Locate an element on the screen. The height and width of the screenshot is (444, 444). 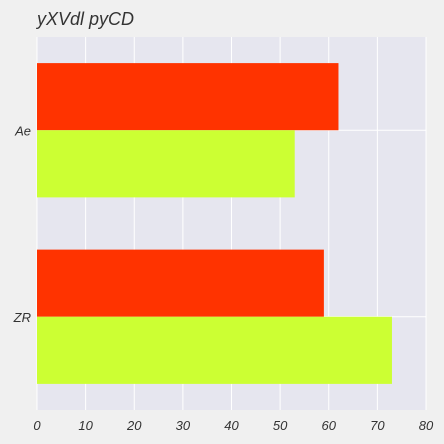
x-tick-label: 80 is located at coordinates (426, 425).